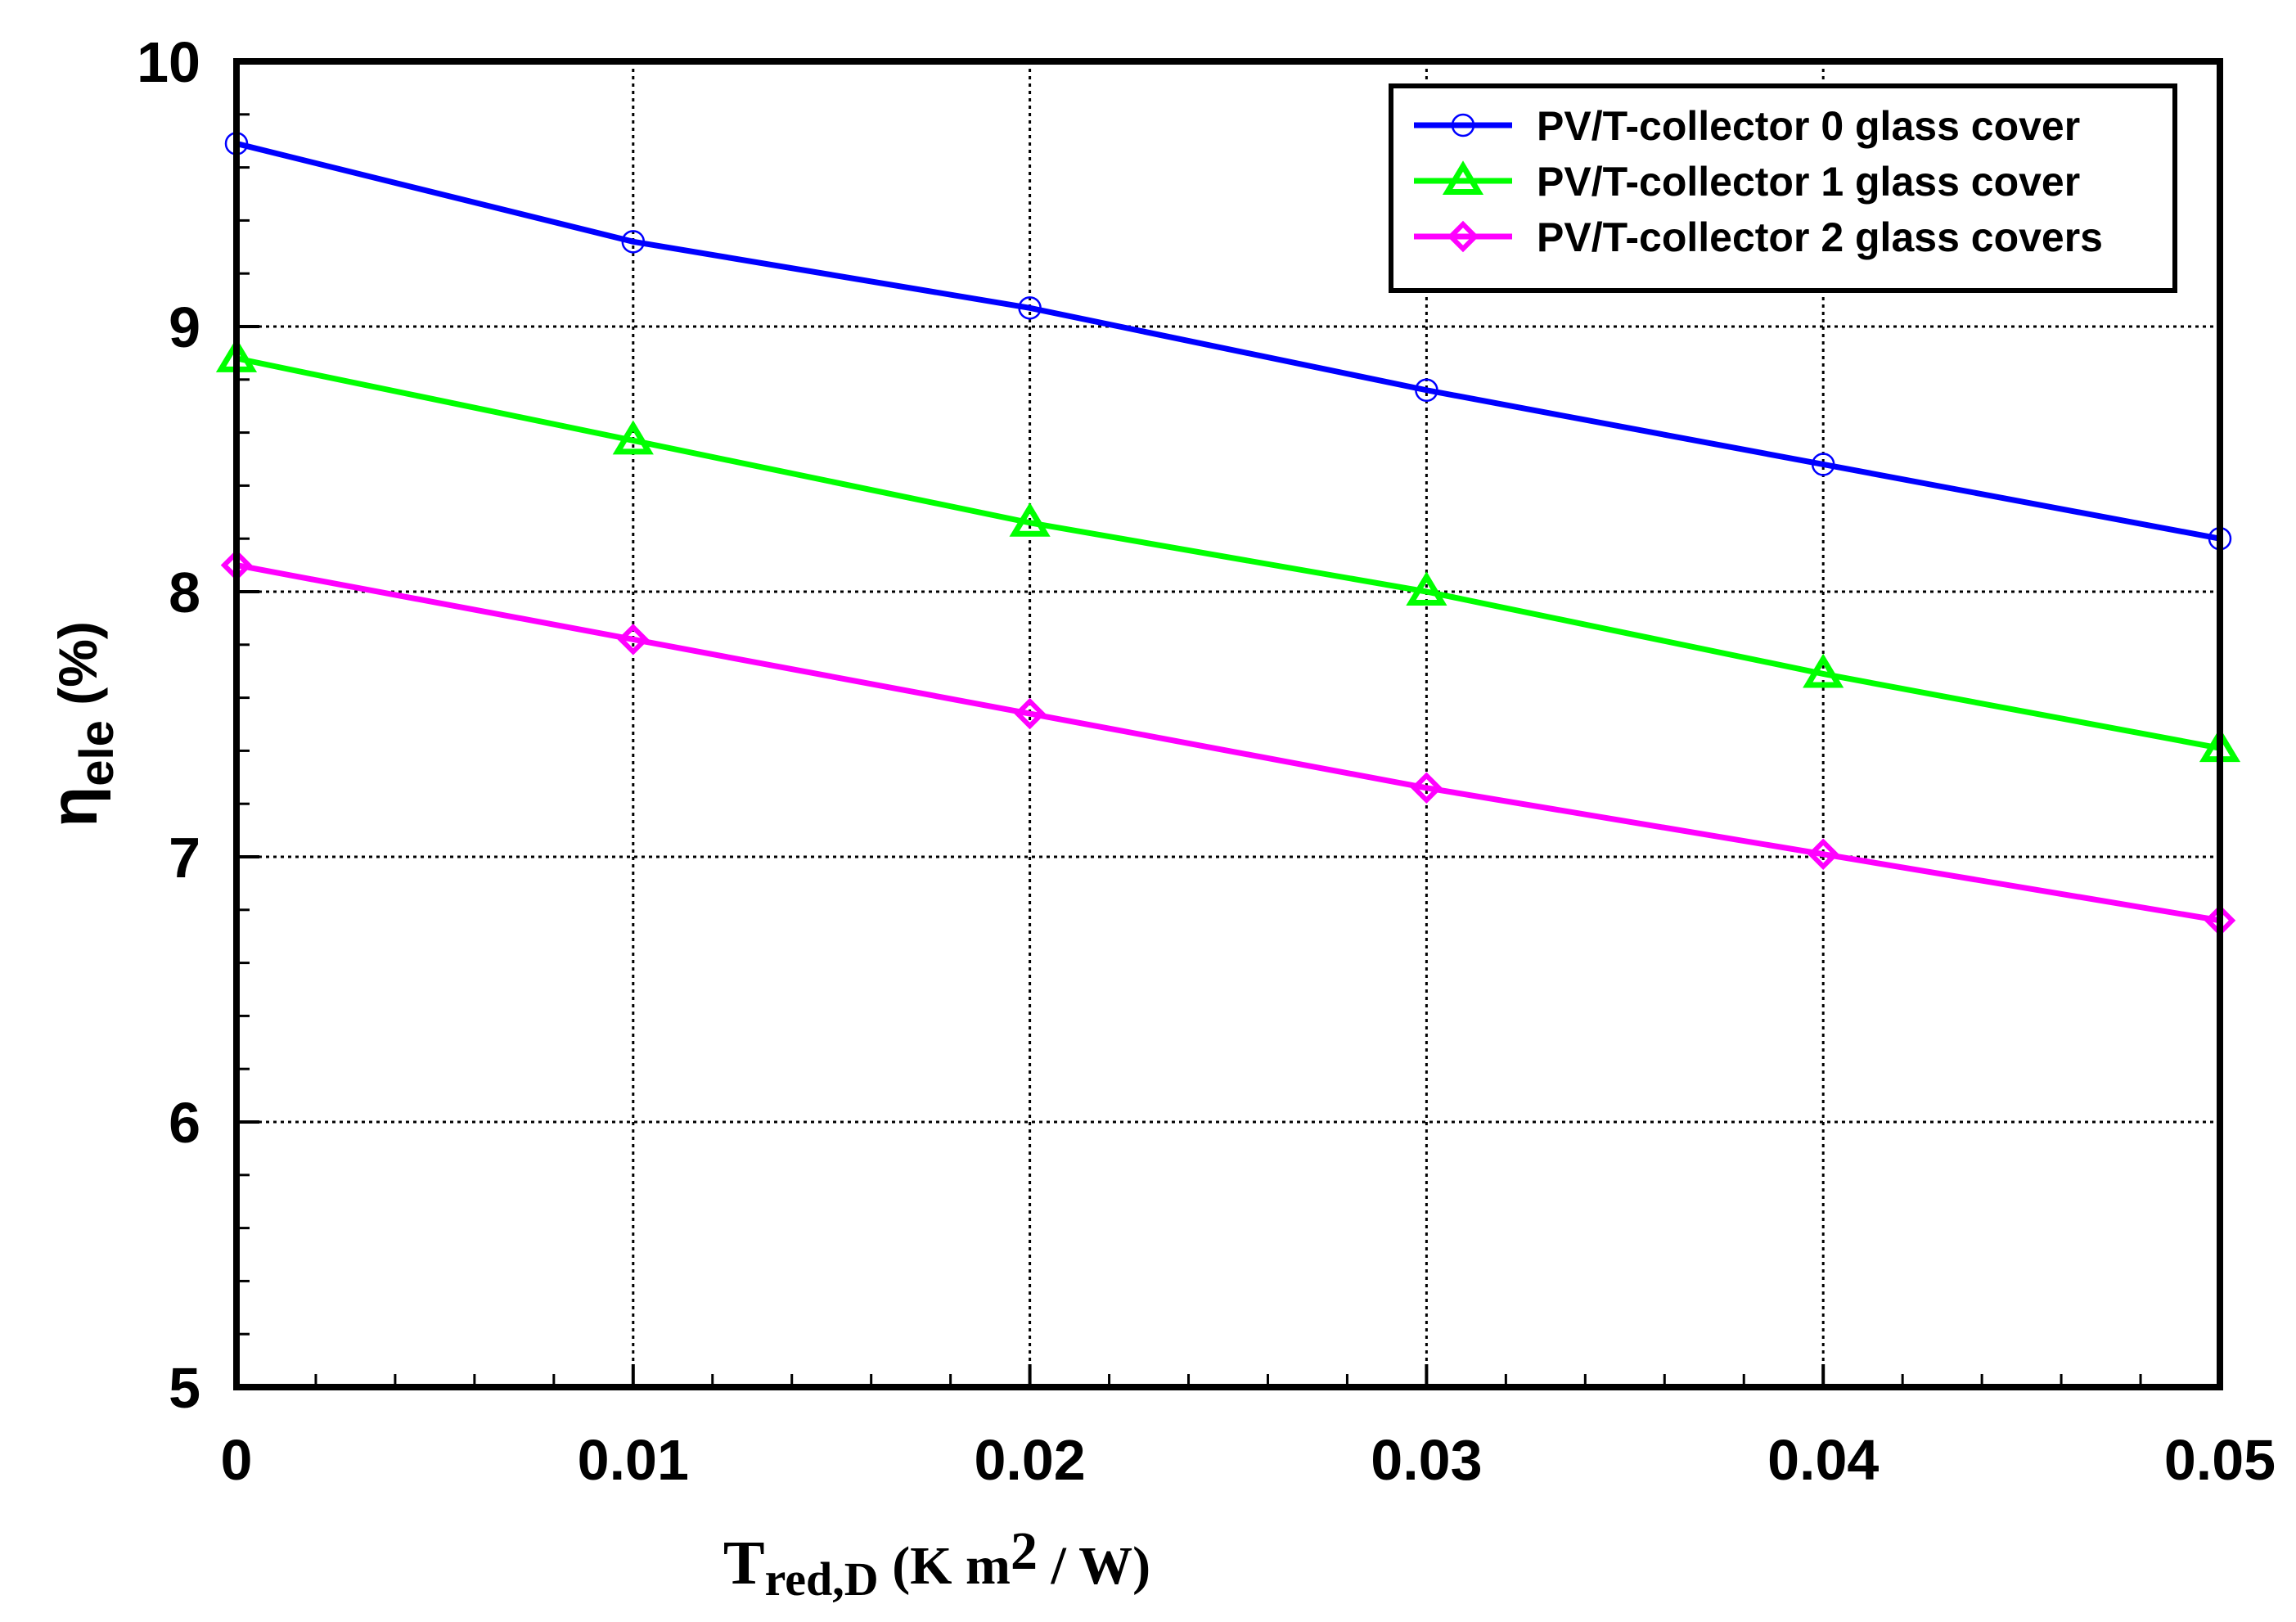 Image resolution: width=2296 pixels, height=1622 pixels. What do you see at coordinates (184, 1123) in the screenshot?
I see `y-tick-label: 6` at bounding box center [184, 1123].